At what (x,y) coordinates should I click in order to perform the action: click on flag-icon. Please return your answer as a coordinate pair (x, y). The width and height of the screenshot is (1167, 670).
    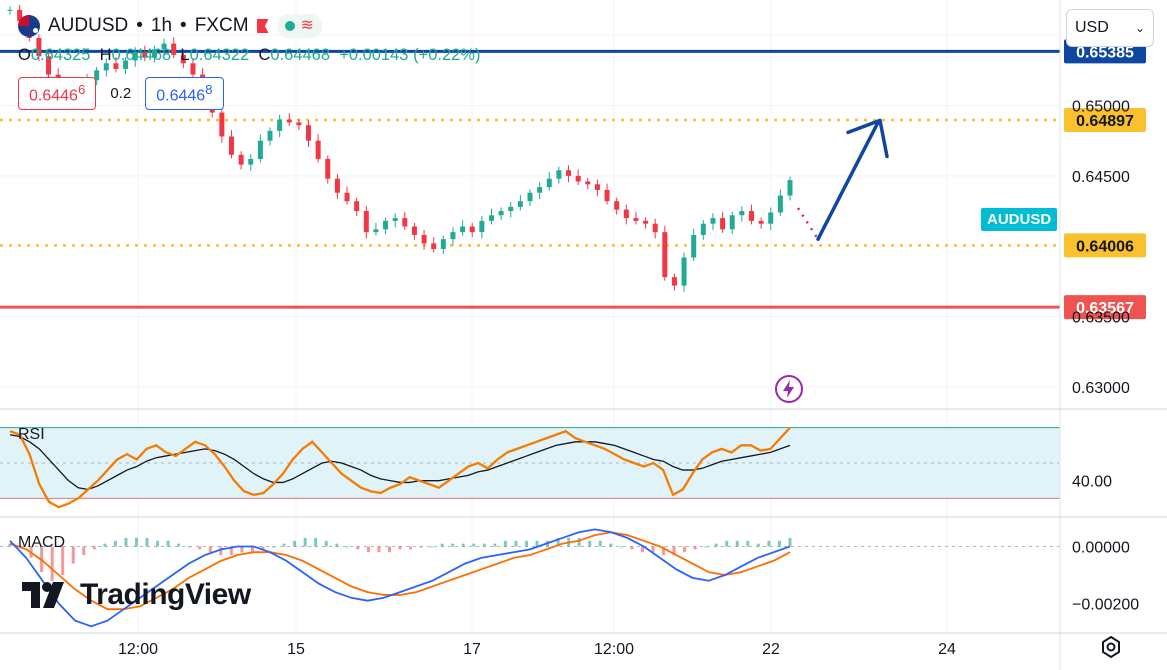
    Looking at the image, I should click on (262, 26).